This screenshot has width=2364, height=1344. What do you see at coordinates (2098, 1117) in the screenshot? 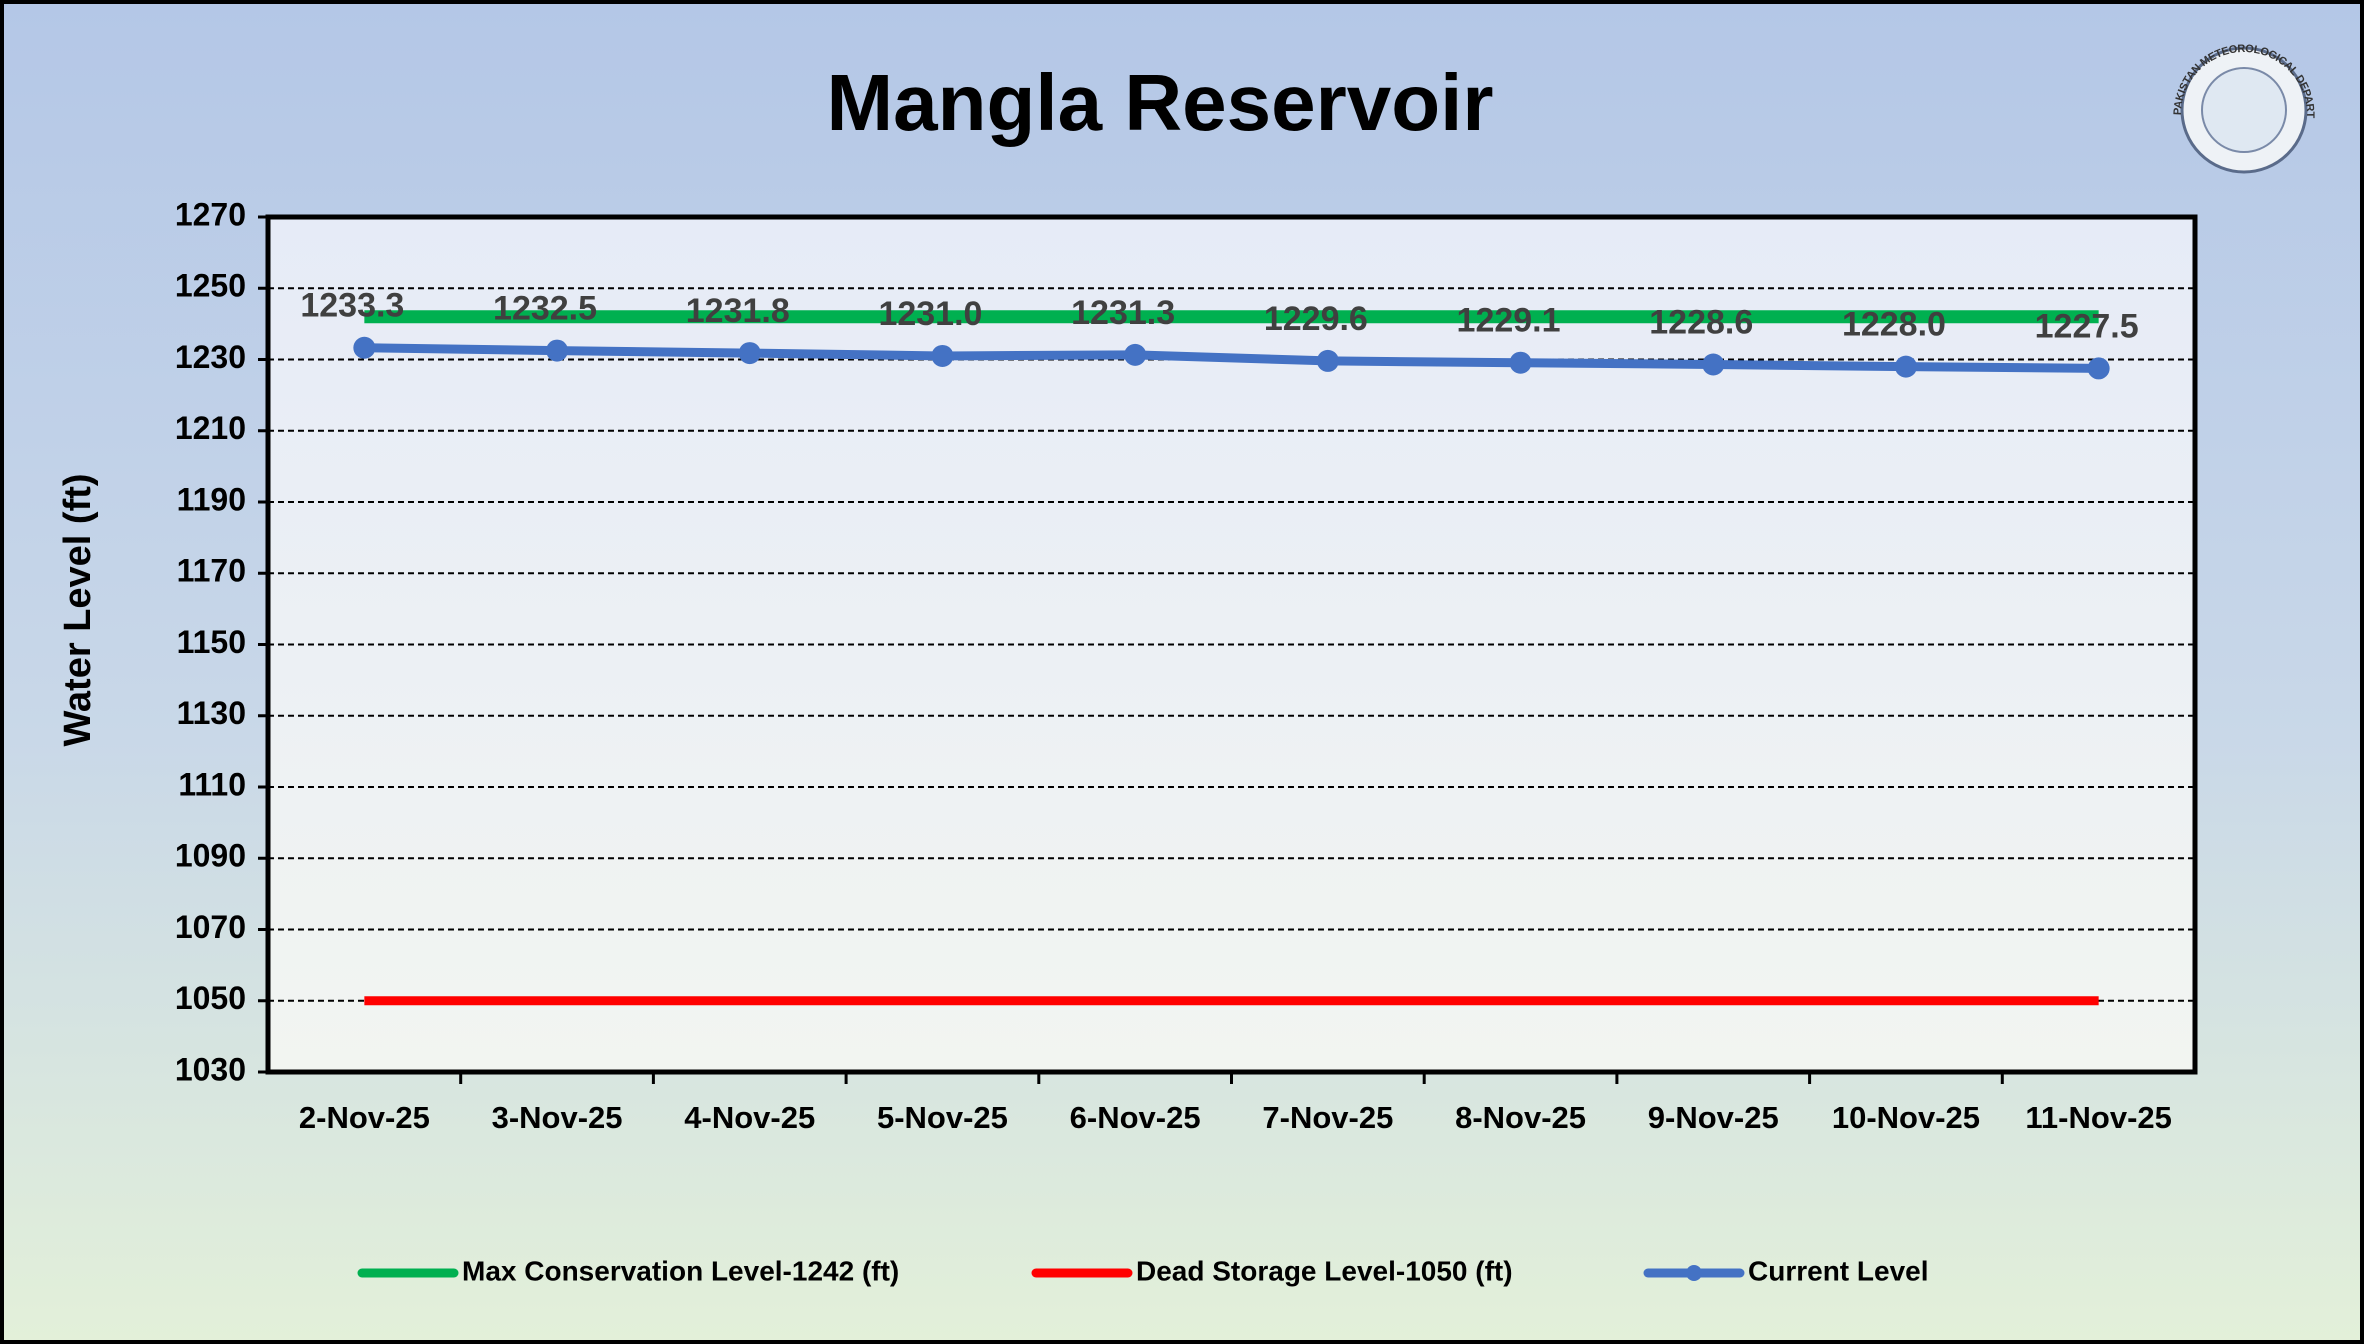
I see `x-tick-label: 11-Nov-25` at bounding box center [2098, 1117].